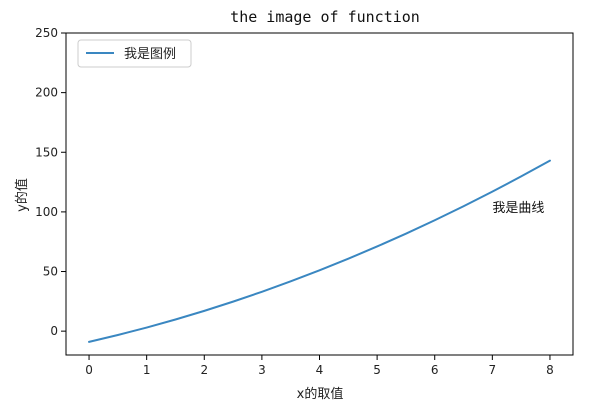  I want to click on y-tick-label: 100, so click(46, 212).